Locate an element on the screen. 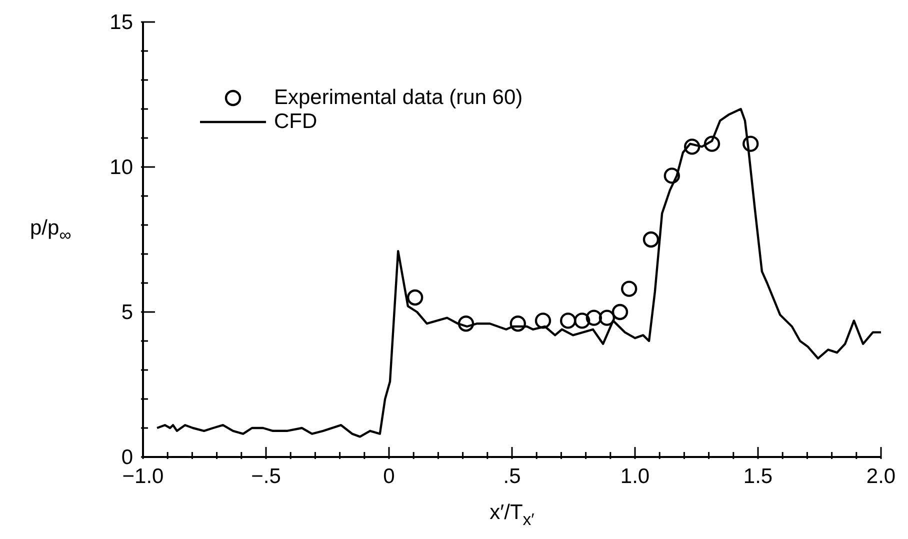 The width and height of the screenshot is (908, 539). legend-label: Experimental data (run 60) is located at coordinates (398, 98).